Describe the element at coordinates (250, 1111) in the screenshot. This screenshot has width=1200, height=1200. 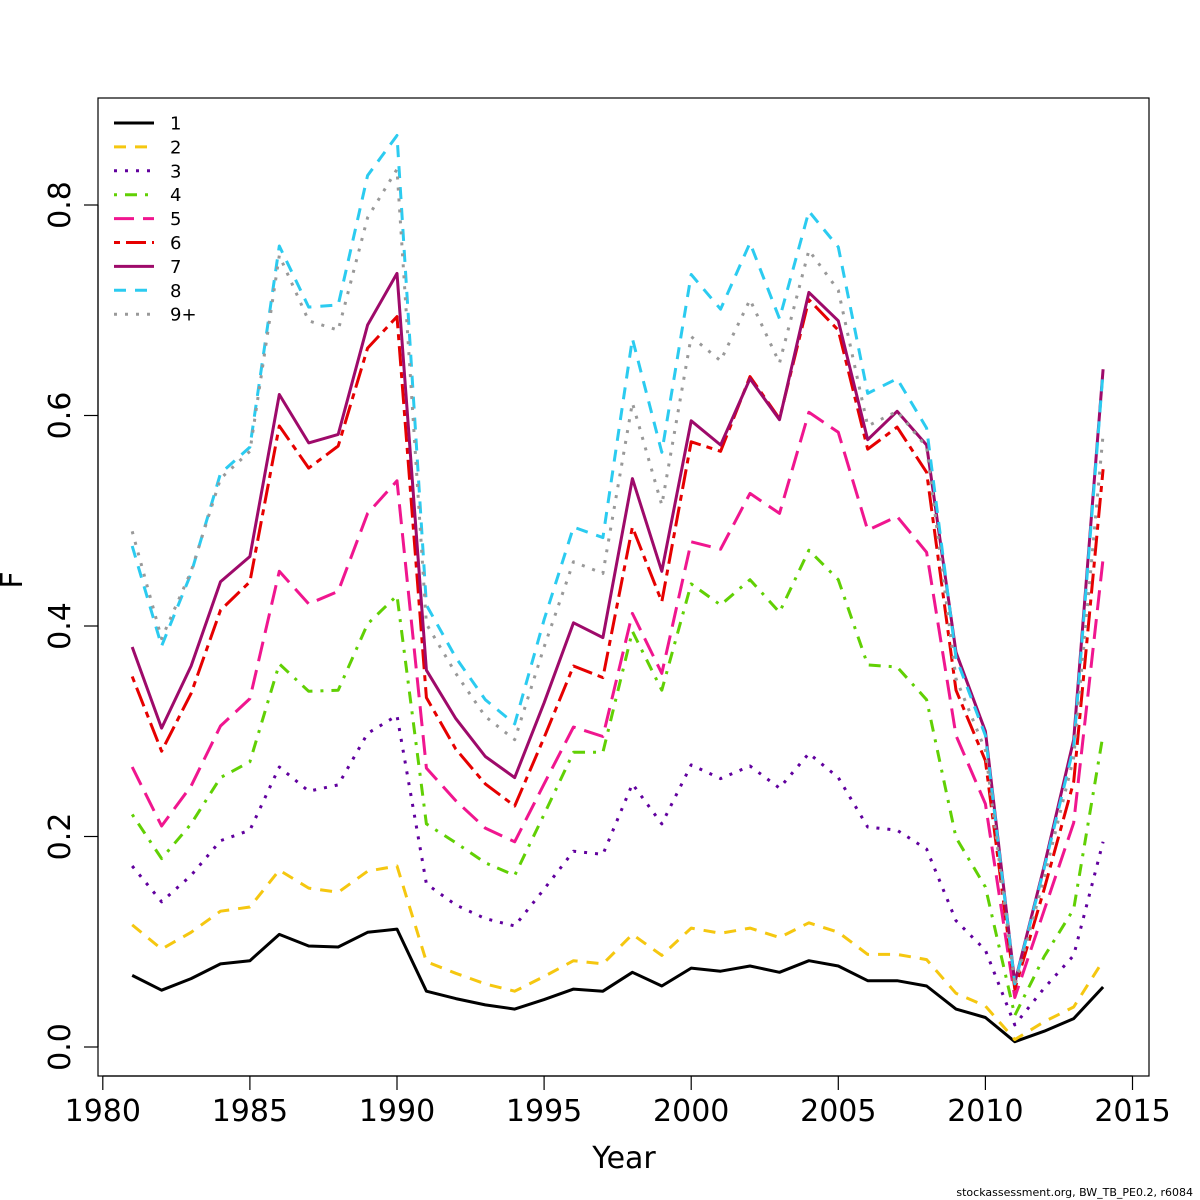
I see `x-tick-label: 1985` at that location.